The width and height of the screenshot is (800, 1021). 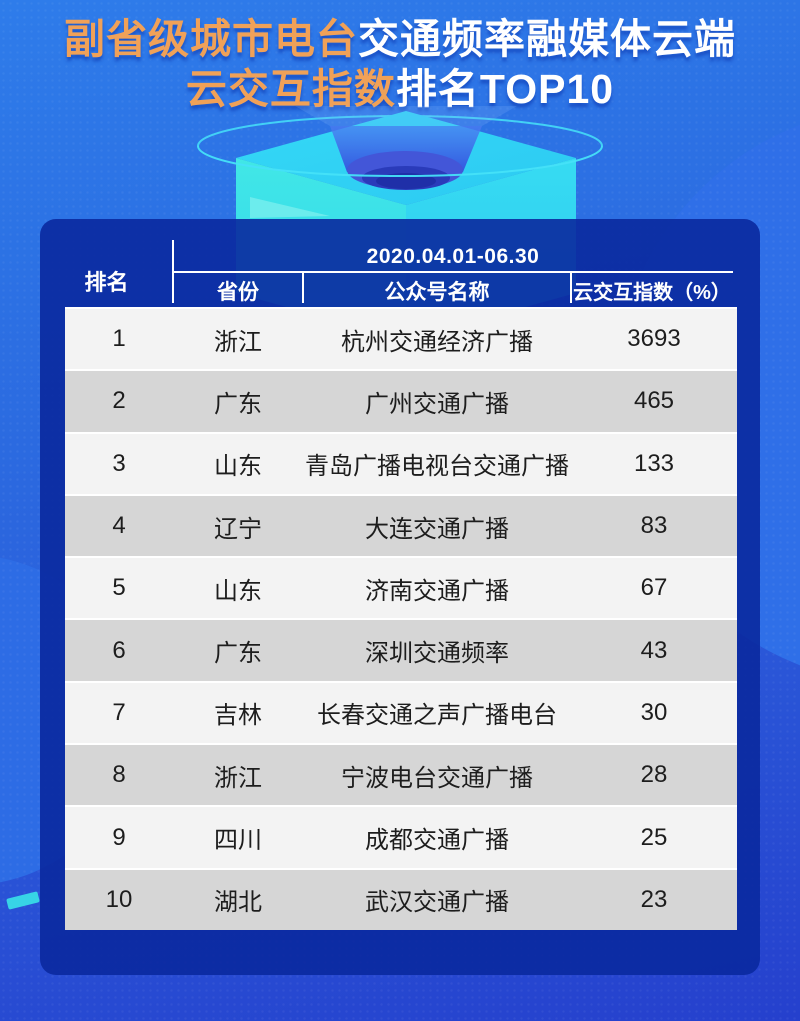 I want to click on cell-index: 83, so click(x=654, y=526).